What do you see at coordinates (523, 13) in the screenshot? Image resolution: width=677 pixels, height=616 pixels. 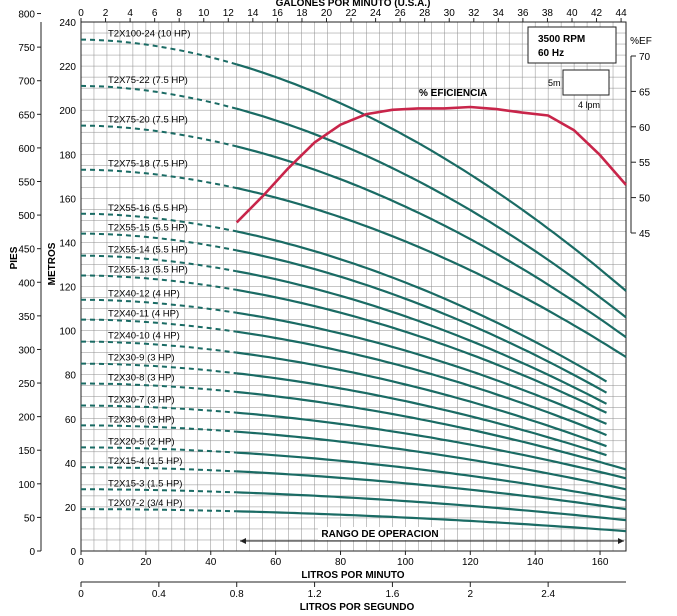 I see `x-top-tick-label: 36` at bounding box center [523, 13].